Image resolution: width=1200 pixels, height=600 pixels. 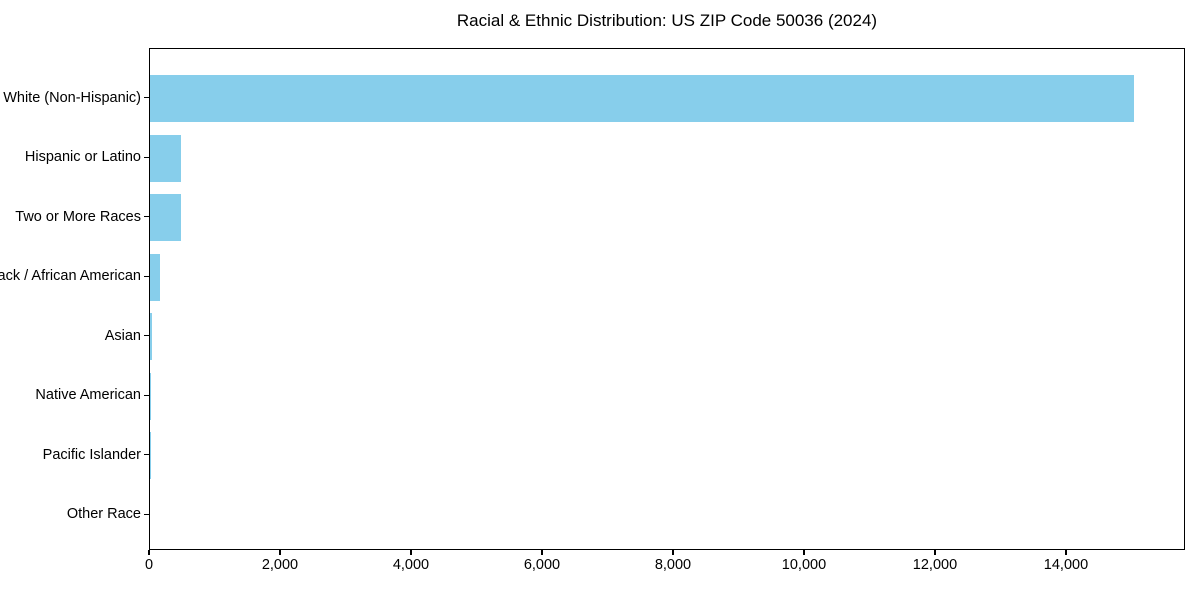 I want to click on y-tick-label: Hispanic or Latino, so click(x=82, y=157).